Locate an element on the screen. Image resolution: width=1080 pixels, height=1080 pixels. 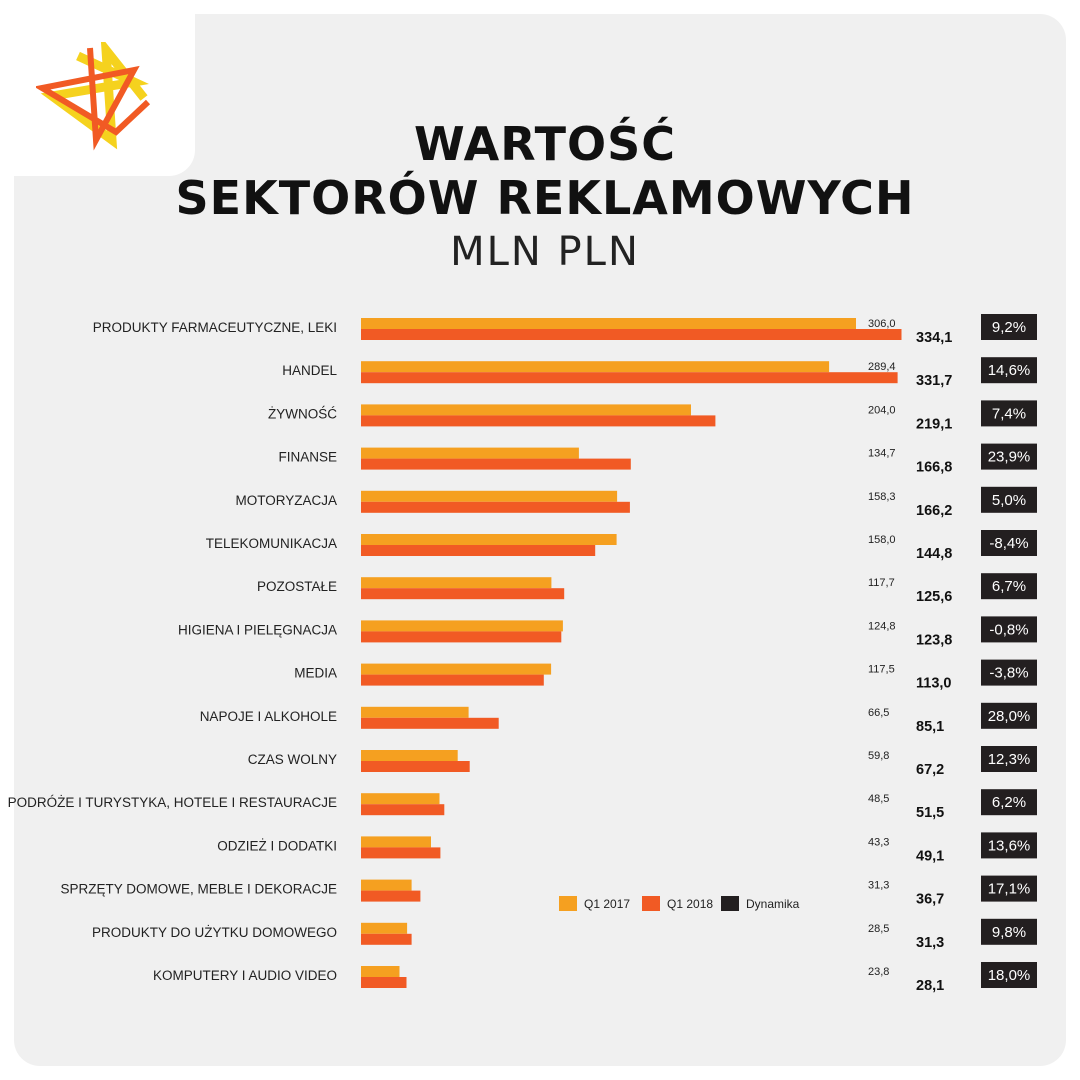
value-label-q1-2017: 117,7 is located at coordinates (881, 583).